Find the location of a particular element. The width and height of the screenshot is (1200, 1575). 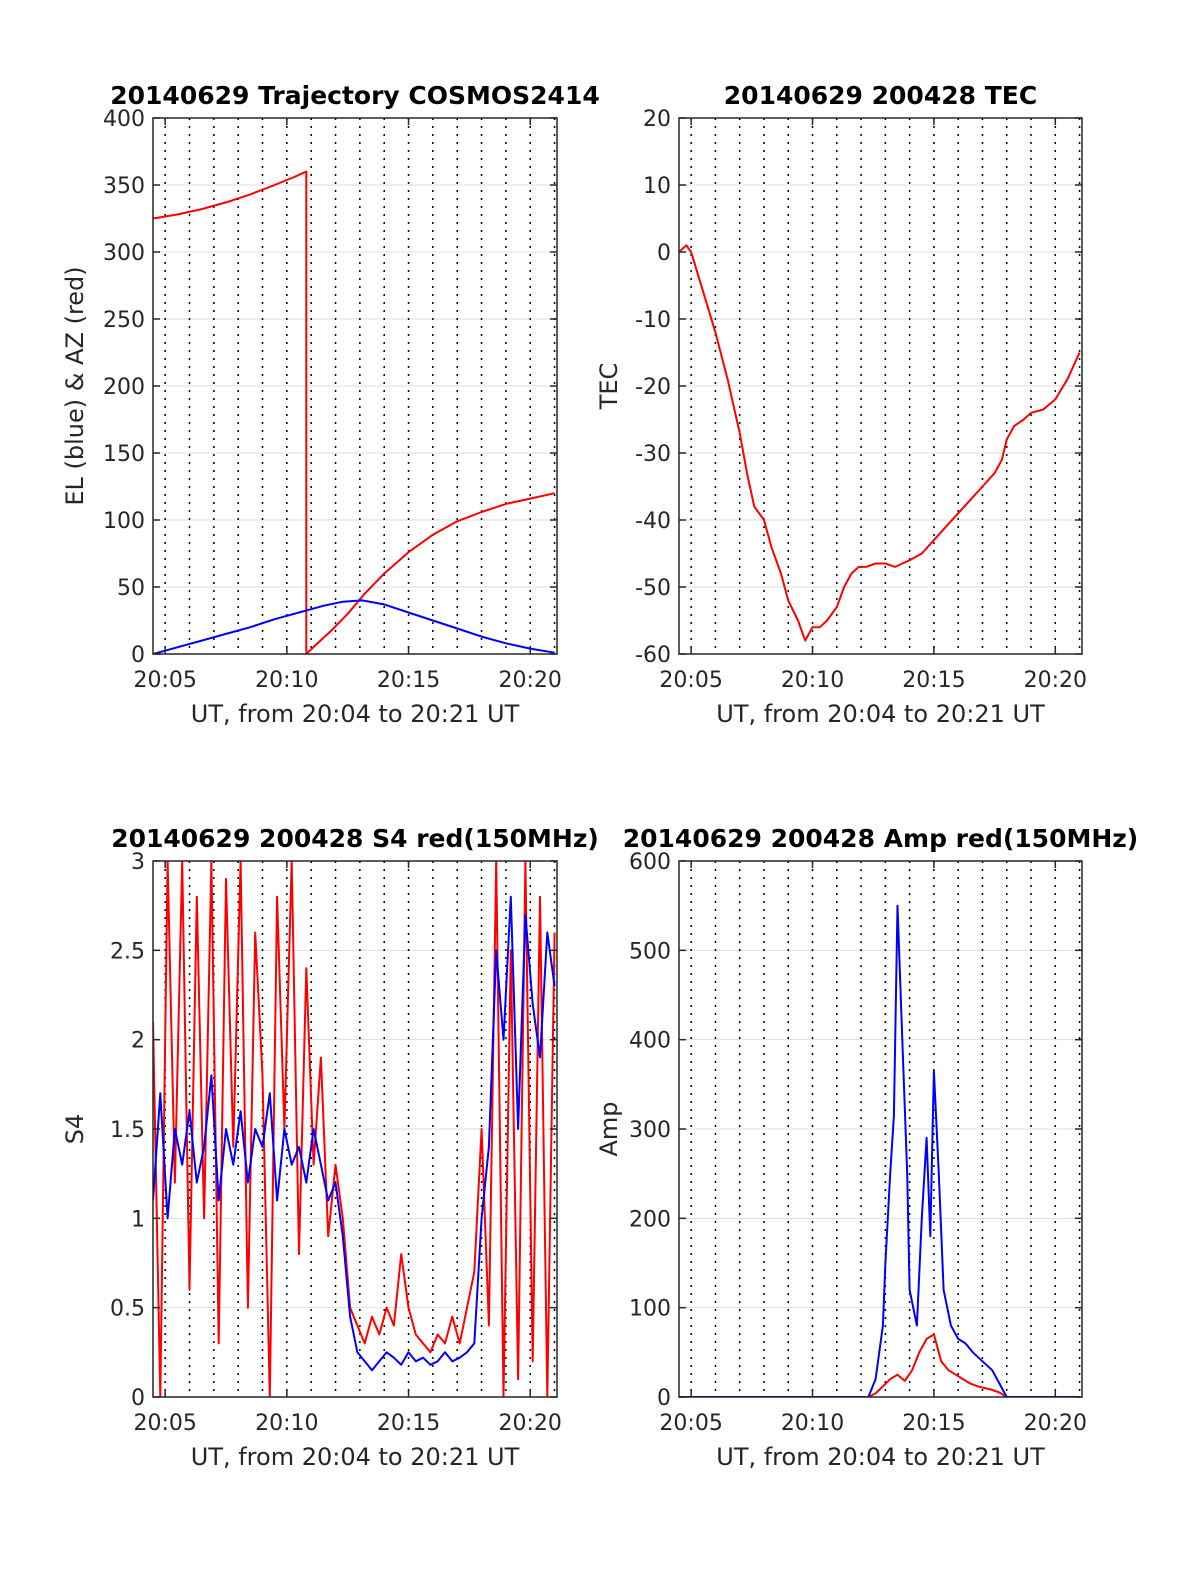

y-tick-label: 500 is located at coordinates (650, 951).